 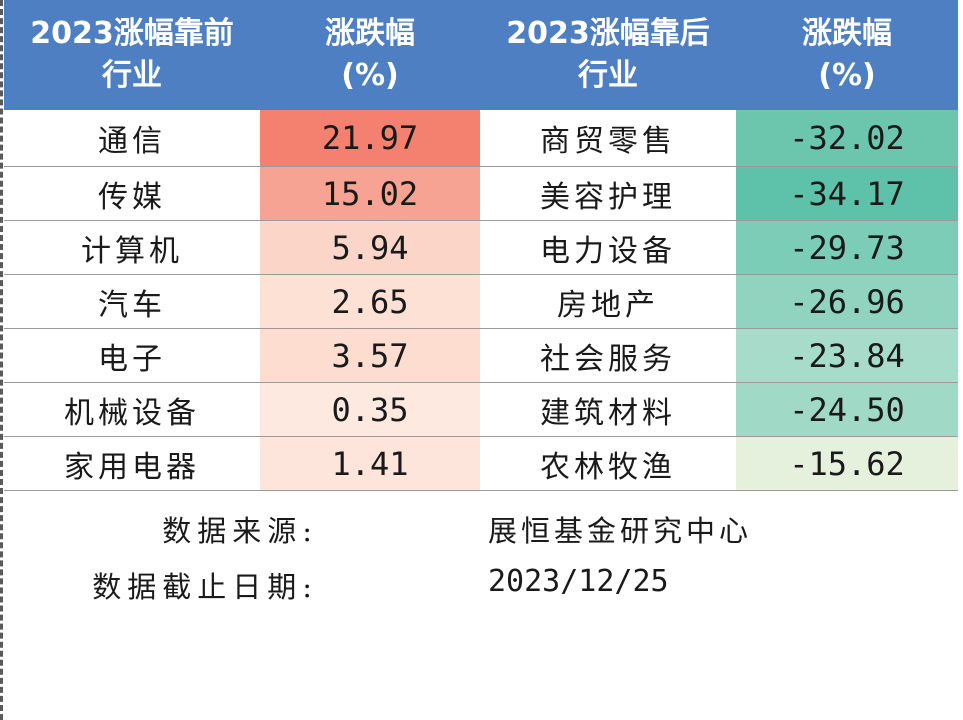 I want to click on top-industry-cell: 机械设备, so click(x=132, y=409).